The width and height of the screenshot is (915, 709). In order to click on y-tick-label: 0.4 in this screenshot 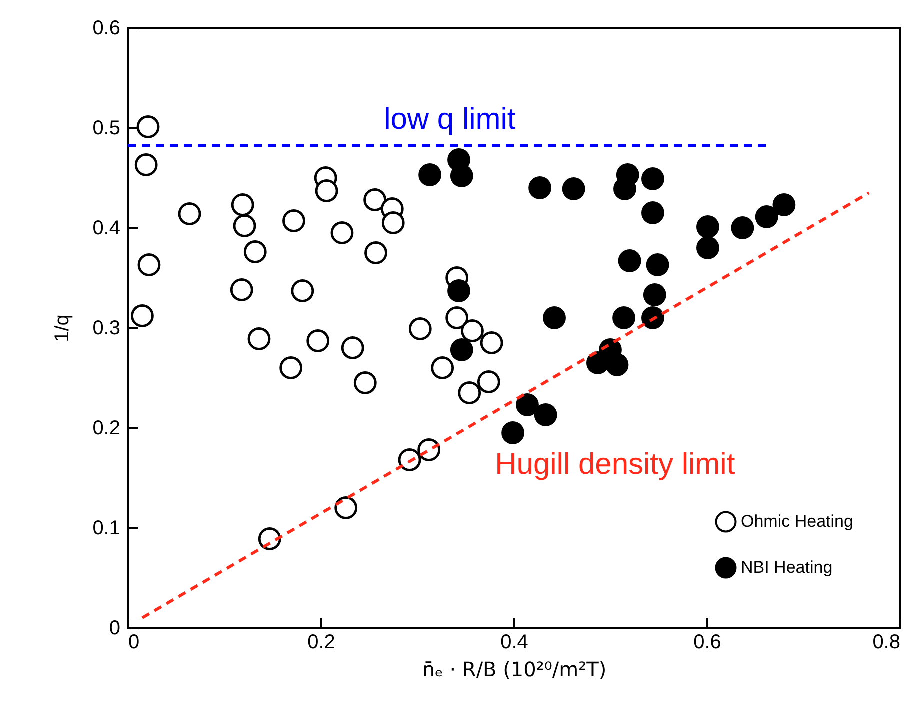, I will do `click(106, 229)`.